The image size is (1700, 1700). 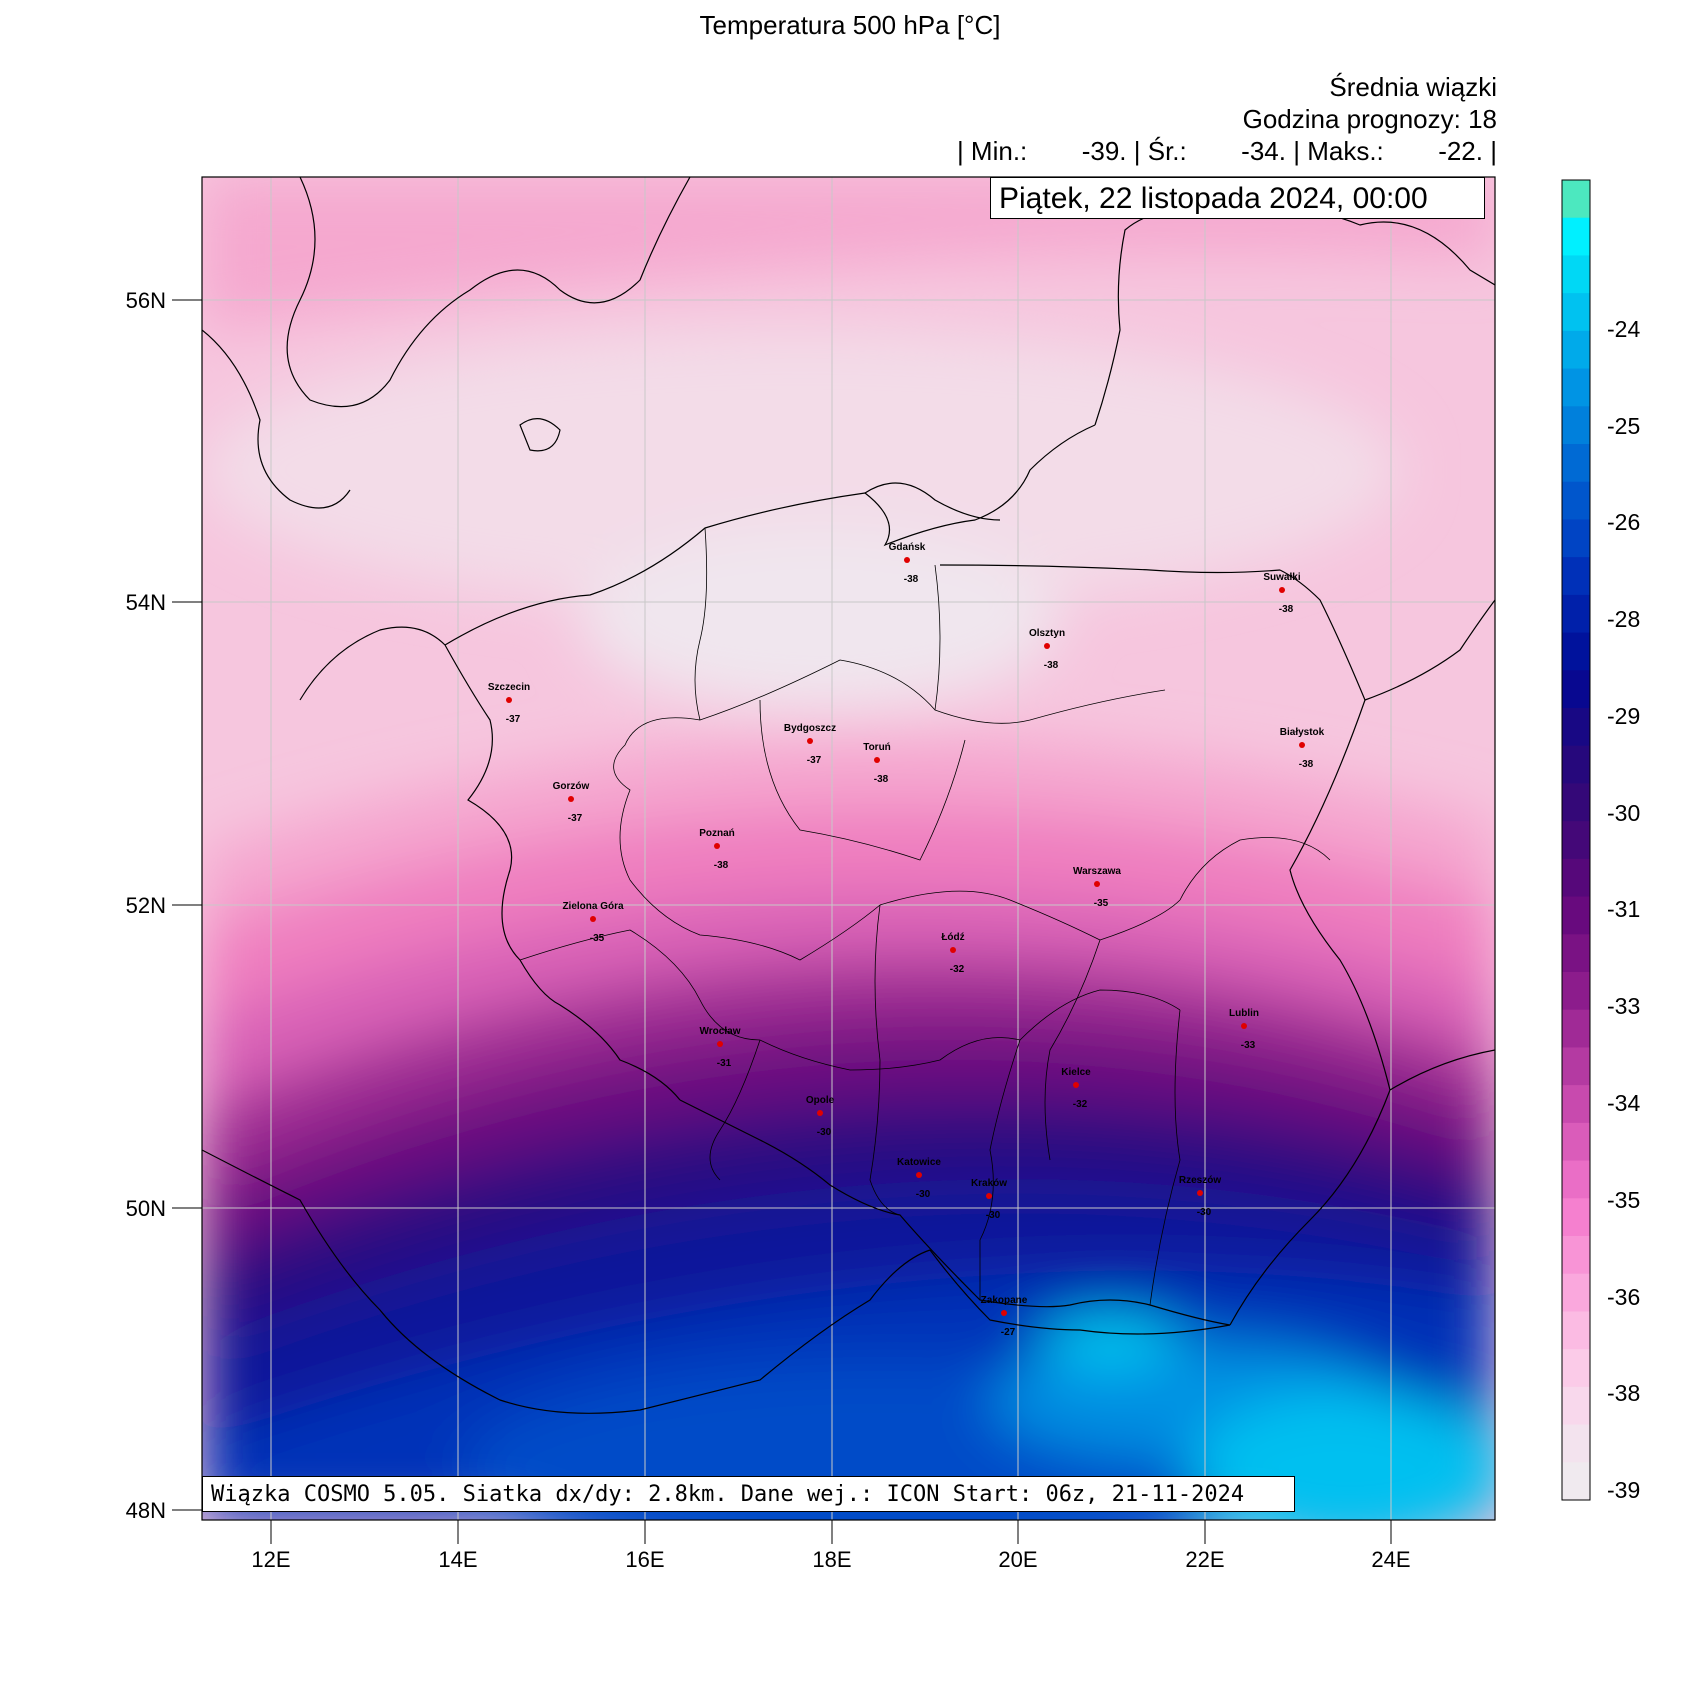 What do you see at coordinates (1413, 87) in the screenshot?
I see `ensemble-mean-label: Średnia wiązki` at bounding box center [1413, 87].